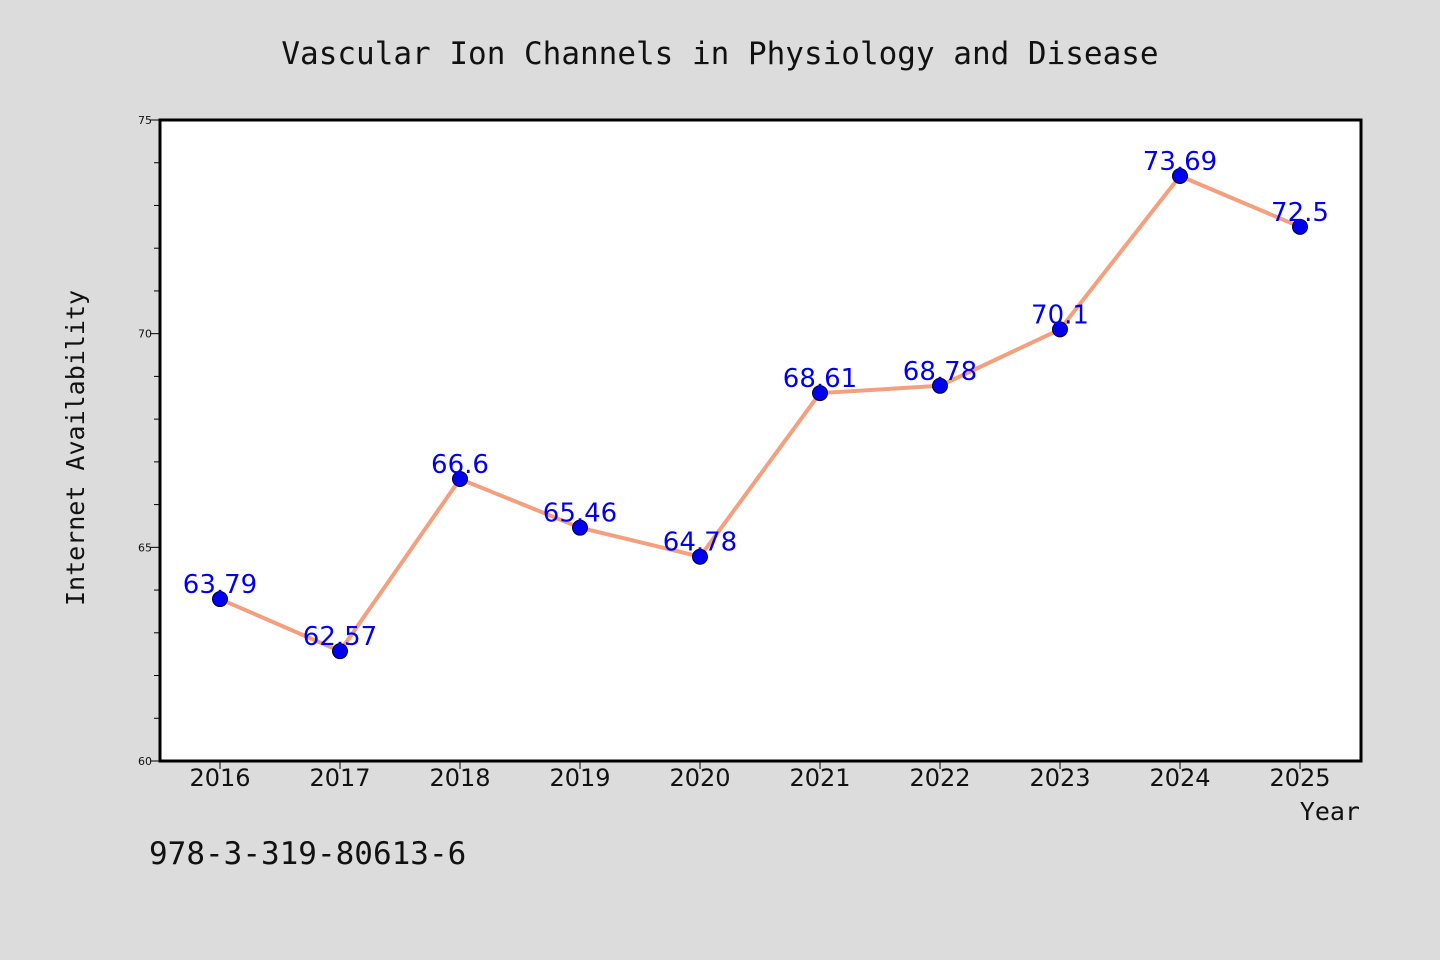 The height and width of the screenshot is (960, 1440). Describe the element at coordinates (1180, 162) in the screenshot. I see `data-label: 73.69` at that location.